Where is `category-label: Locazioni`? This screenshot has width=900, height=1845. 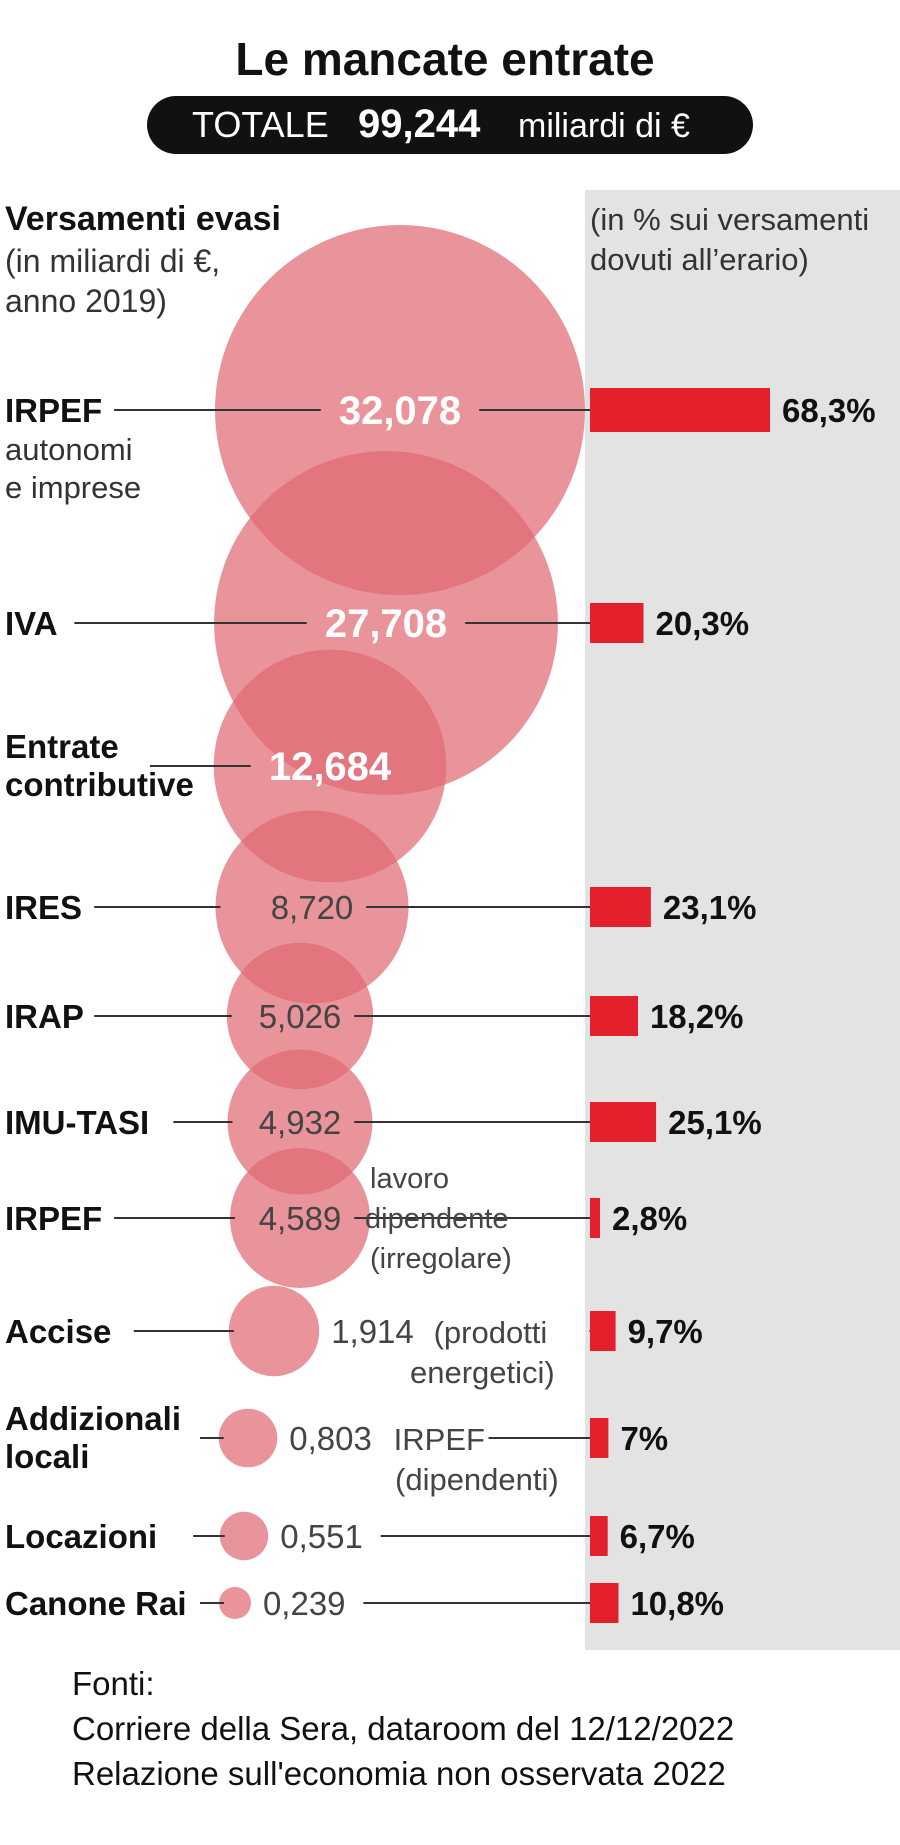
category-label: Locazioni is located at coordinates (81, 1536).